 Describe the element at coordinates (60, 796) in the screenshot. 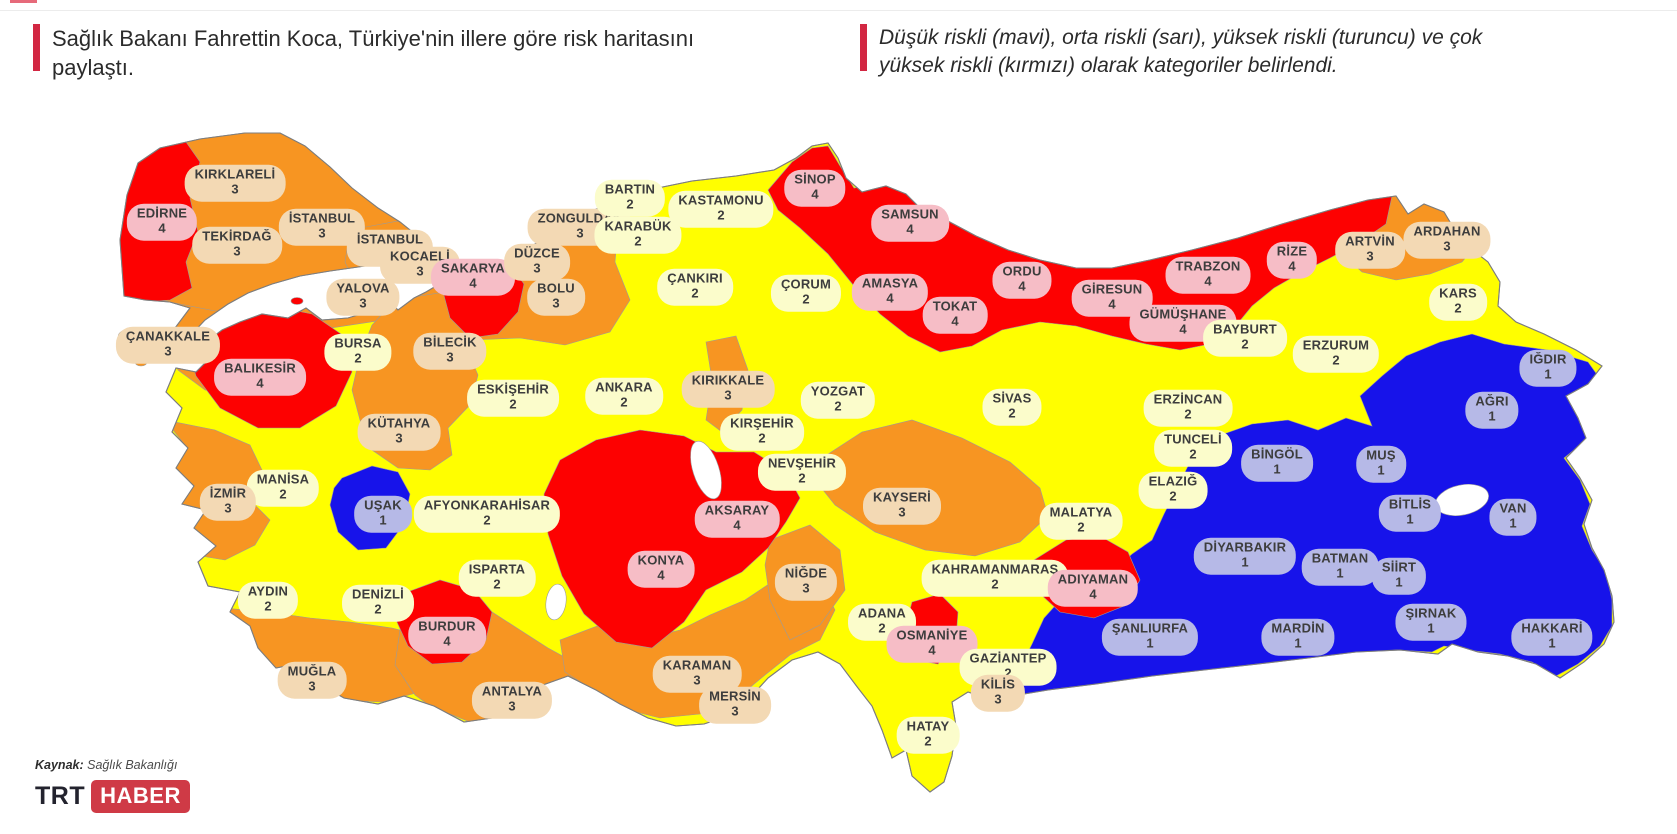

I see `logo-trt-text: TRT` at that location.